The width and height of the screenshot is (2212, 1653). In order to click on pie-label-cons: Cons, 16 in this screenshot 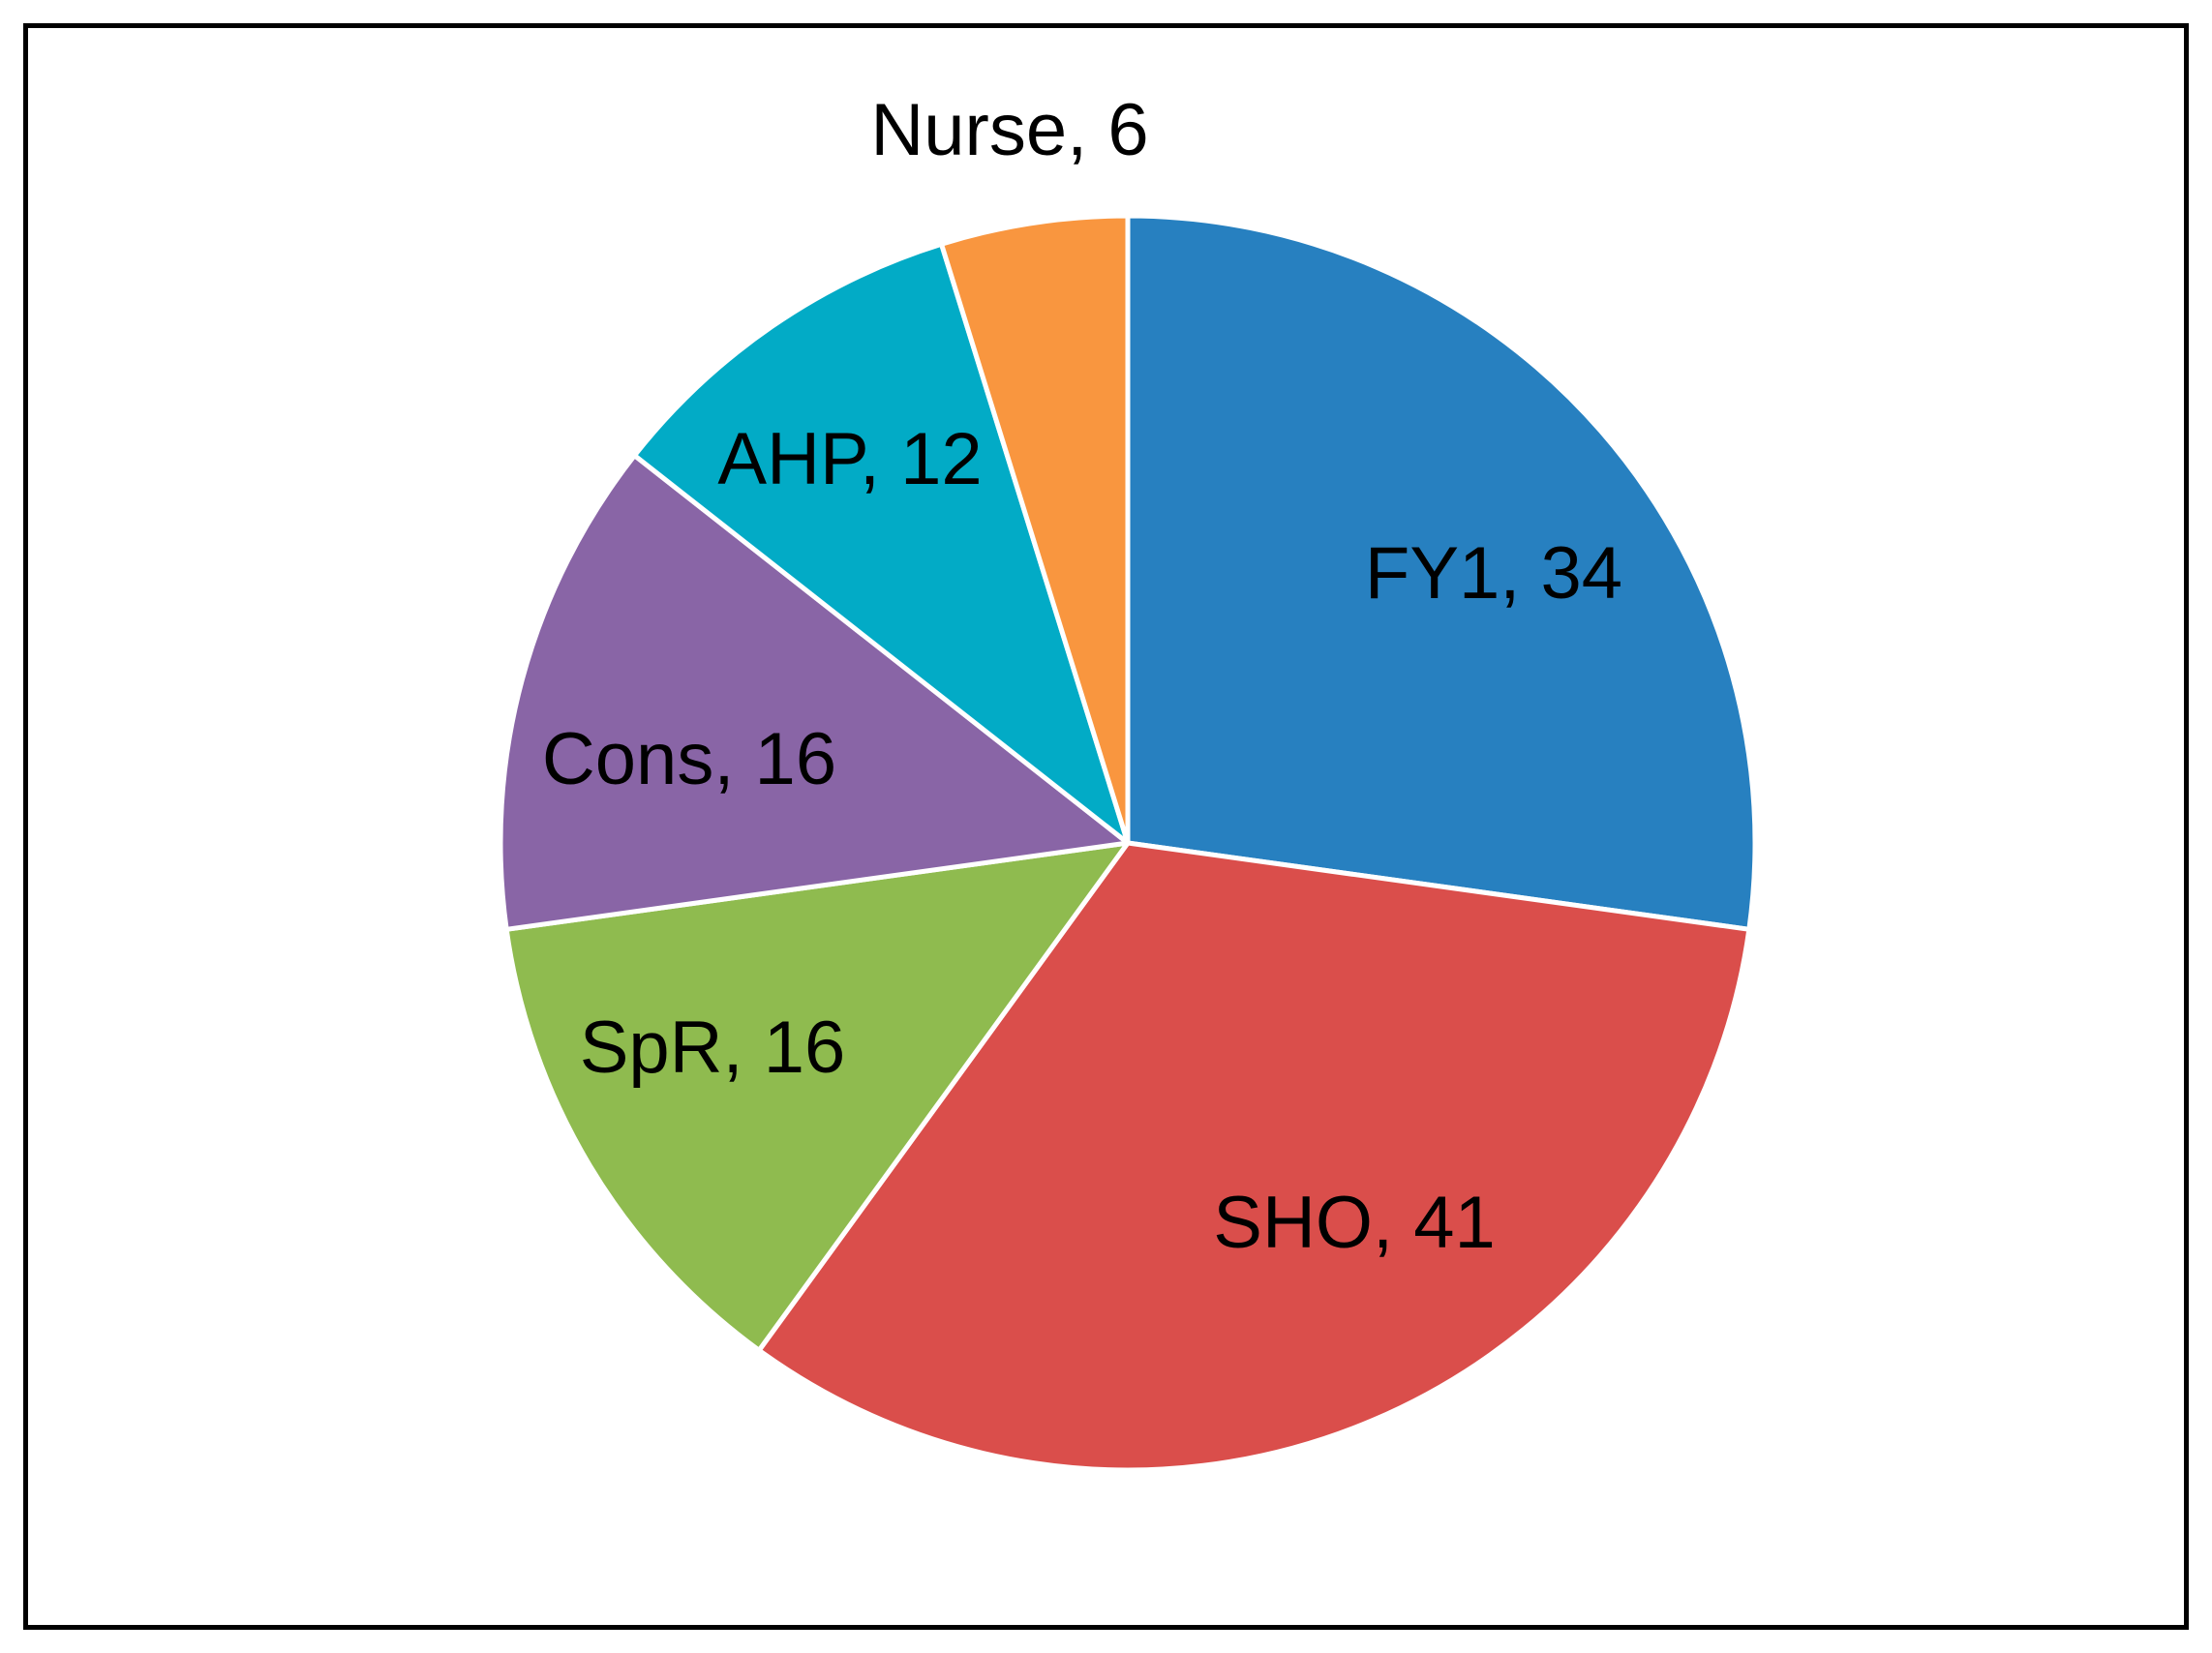, I will do `click(689, 759)`.